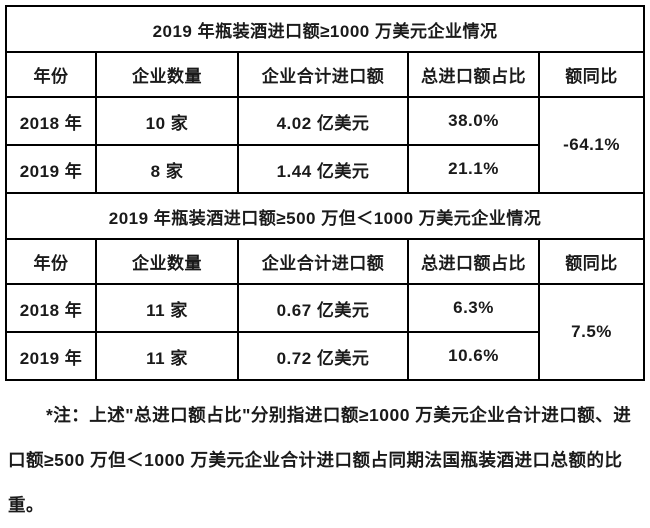 The image size is (650, 528). What do you see at coordinates (167, 356) in the screenshot?
I see `table2-2019-count: 11 家` at bounding box center [167, 356].